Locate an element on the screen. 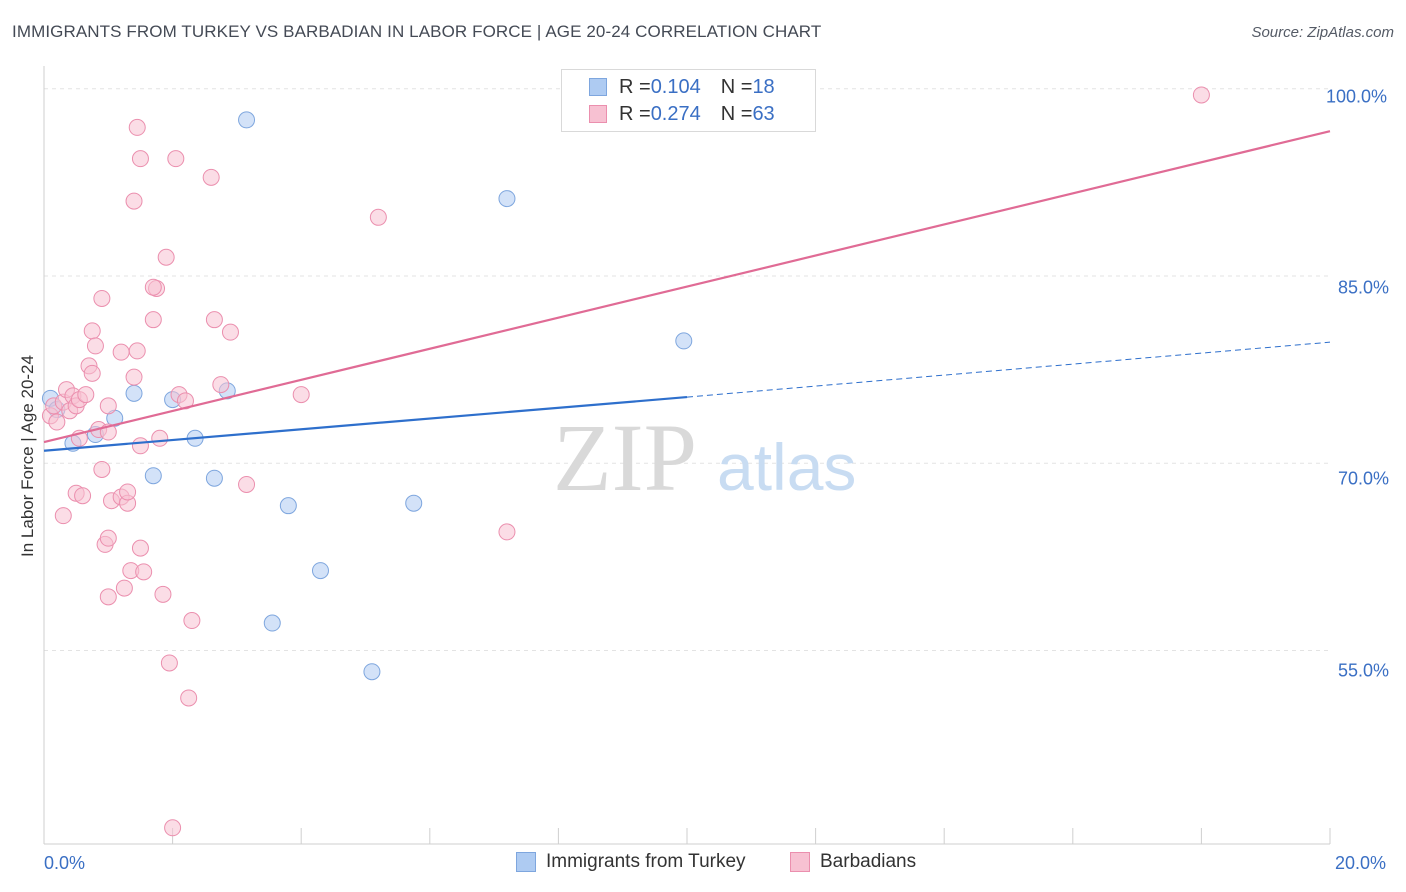 The width and height of the screenshot is (1406, 892). turkey-trend-extension is located at coordinates (1008, 369).